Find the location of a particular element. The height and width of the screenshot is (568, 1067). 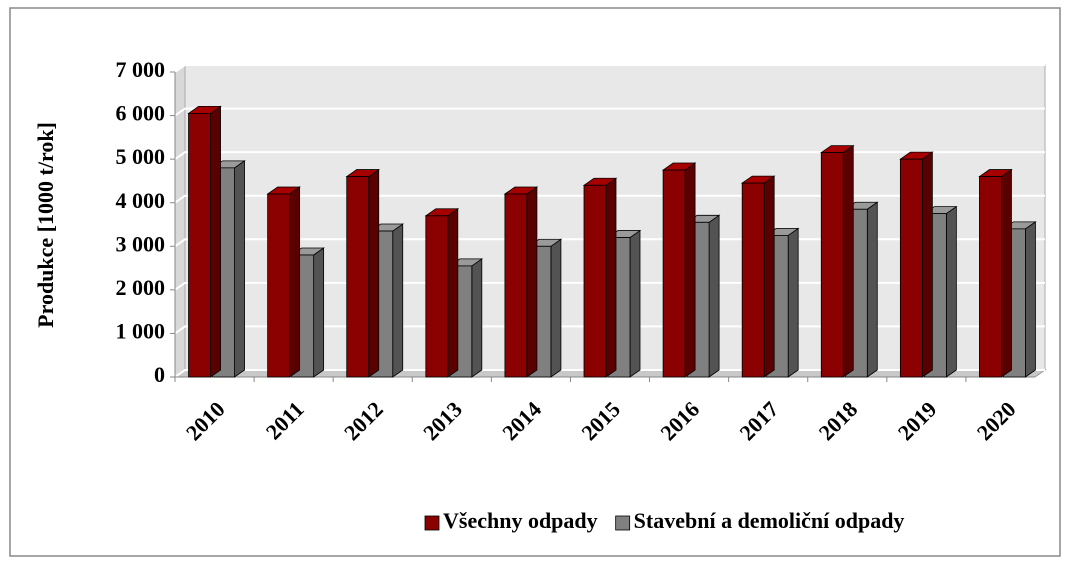

x-tick-label: 2018 is located at coordinates (838, 420).